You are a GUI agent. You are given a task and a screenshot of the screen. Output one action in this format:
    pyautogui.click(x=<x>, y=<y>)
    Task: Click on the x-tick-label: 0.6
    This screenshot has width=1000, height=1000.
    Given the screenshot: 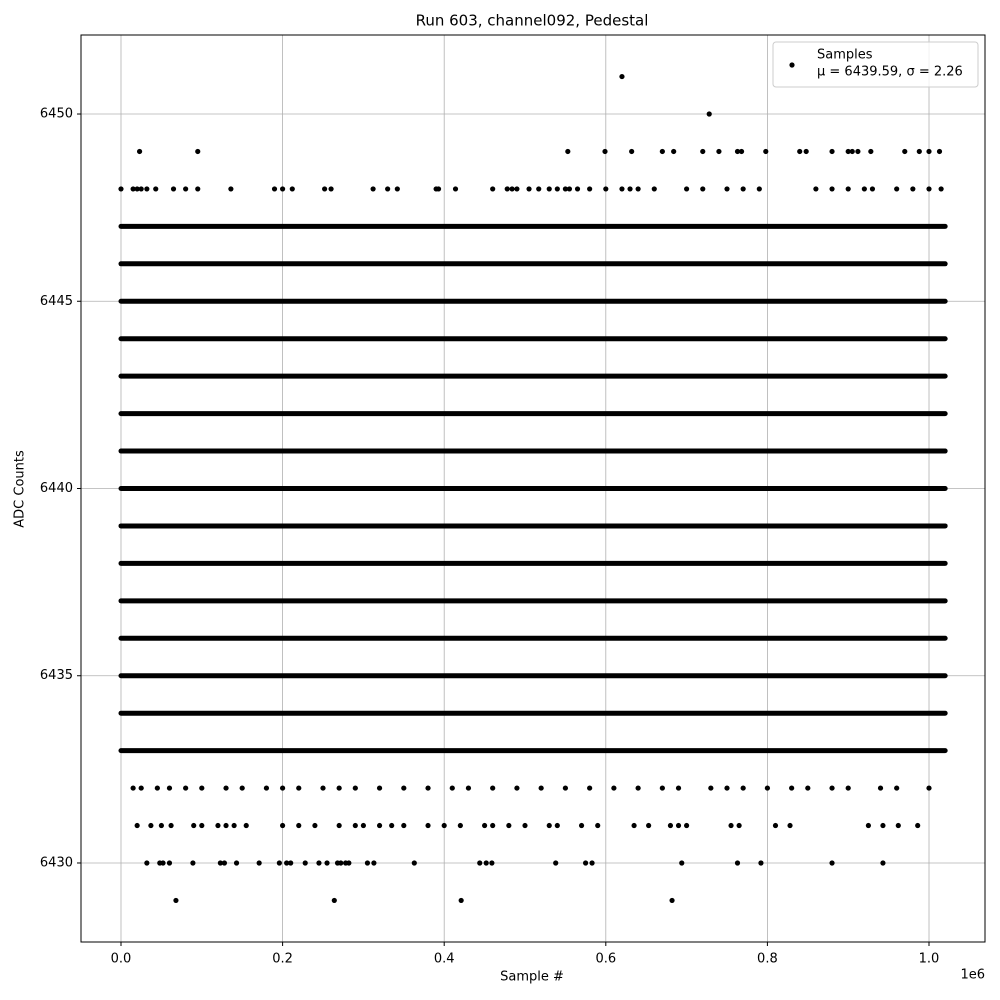 What is the action you would take?
    pyautogui.click(x=605, y=959)
    